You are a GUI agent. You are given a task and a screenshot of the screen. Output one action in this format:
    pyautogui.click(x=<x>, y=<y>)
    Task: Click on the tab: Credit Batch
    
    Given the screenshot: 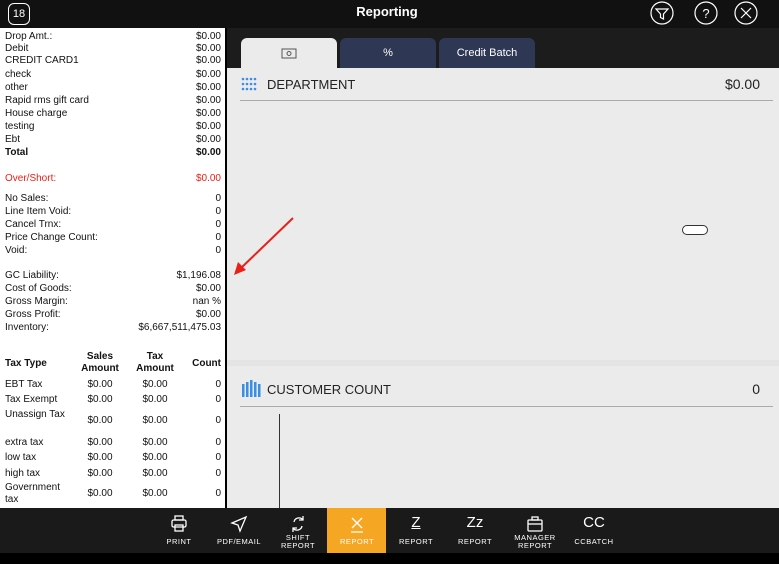 What is the action you would take?
    pyautogui.click(x=487, y=53)
    